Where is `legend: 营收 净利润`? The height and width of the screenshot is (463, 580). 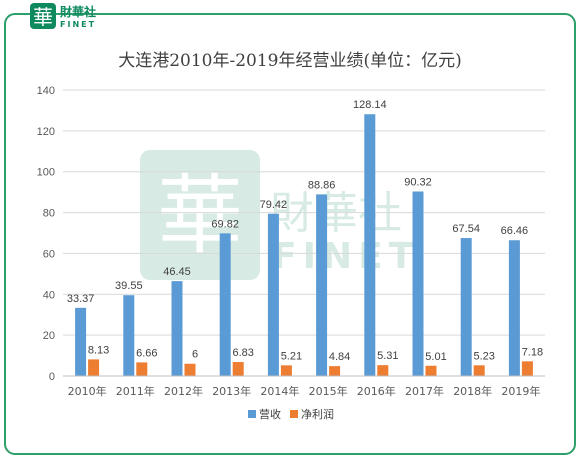 legend: 营收 净利润 is located at coordinates (291, 414).